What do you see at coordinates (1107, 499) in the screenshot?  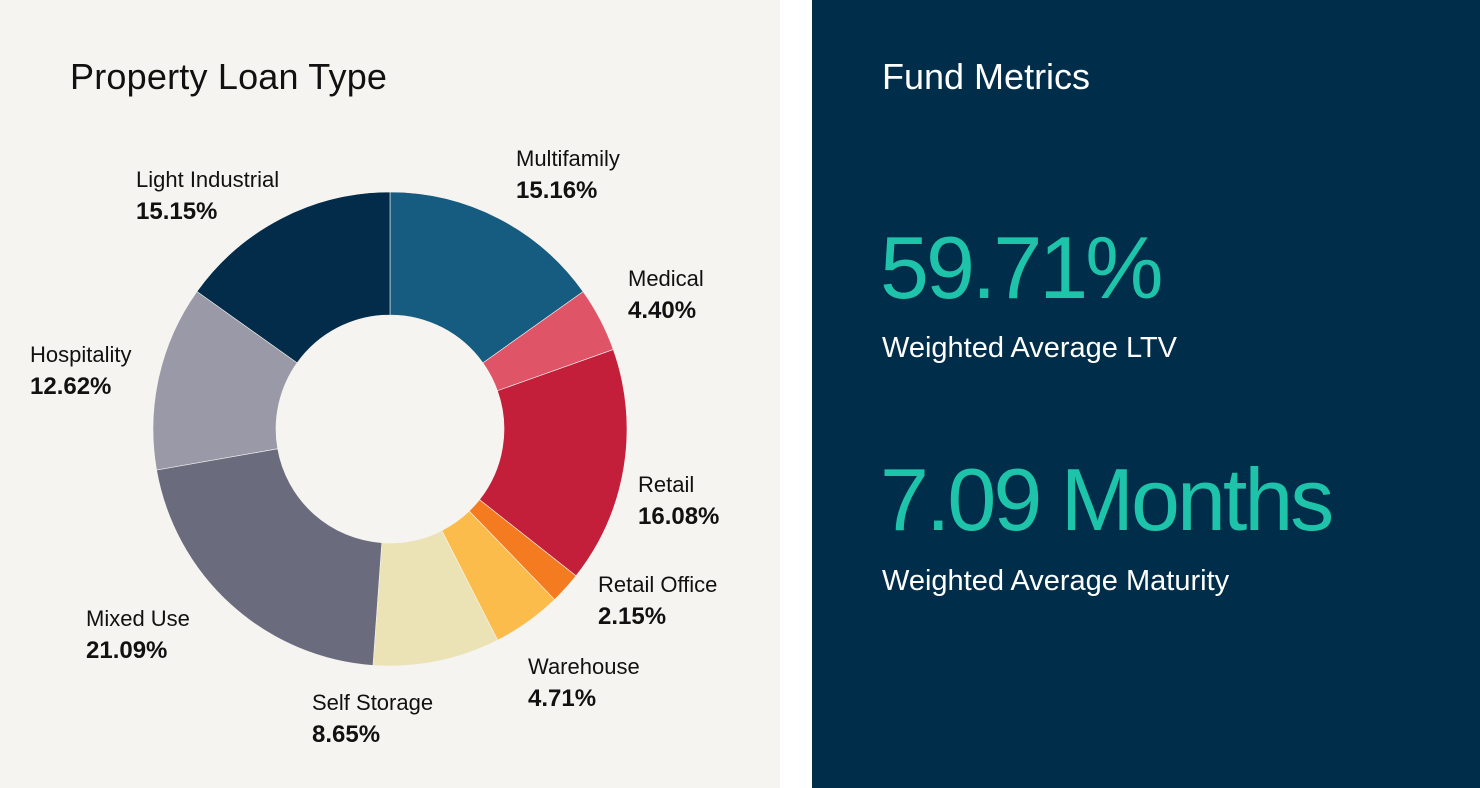 I see `maturity-value: 7.09 Months` at bounding box center [1107, 499].